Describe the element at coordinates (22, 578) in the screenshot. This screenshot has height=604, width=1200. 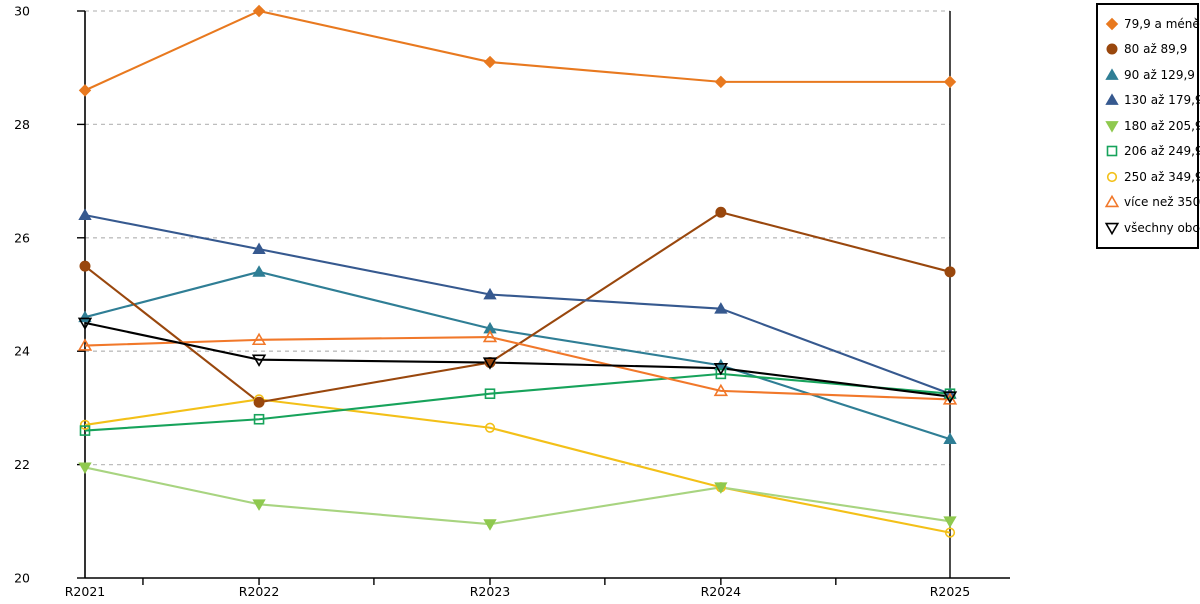
I see `y-tick-label: 20` at that location.